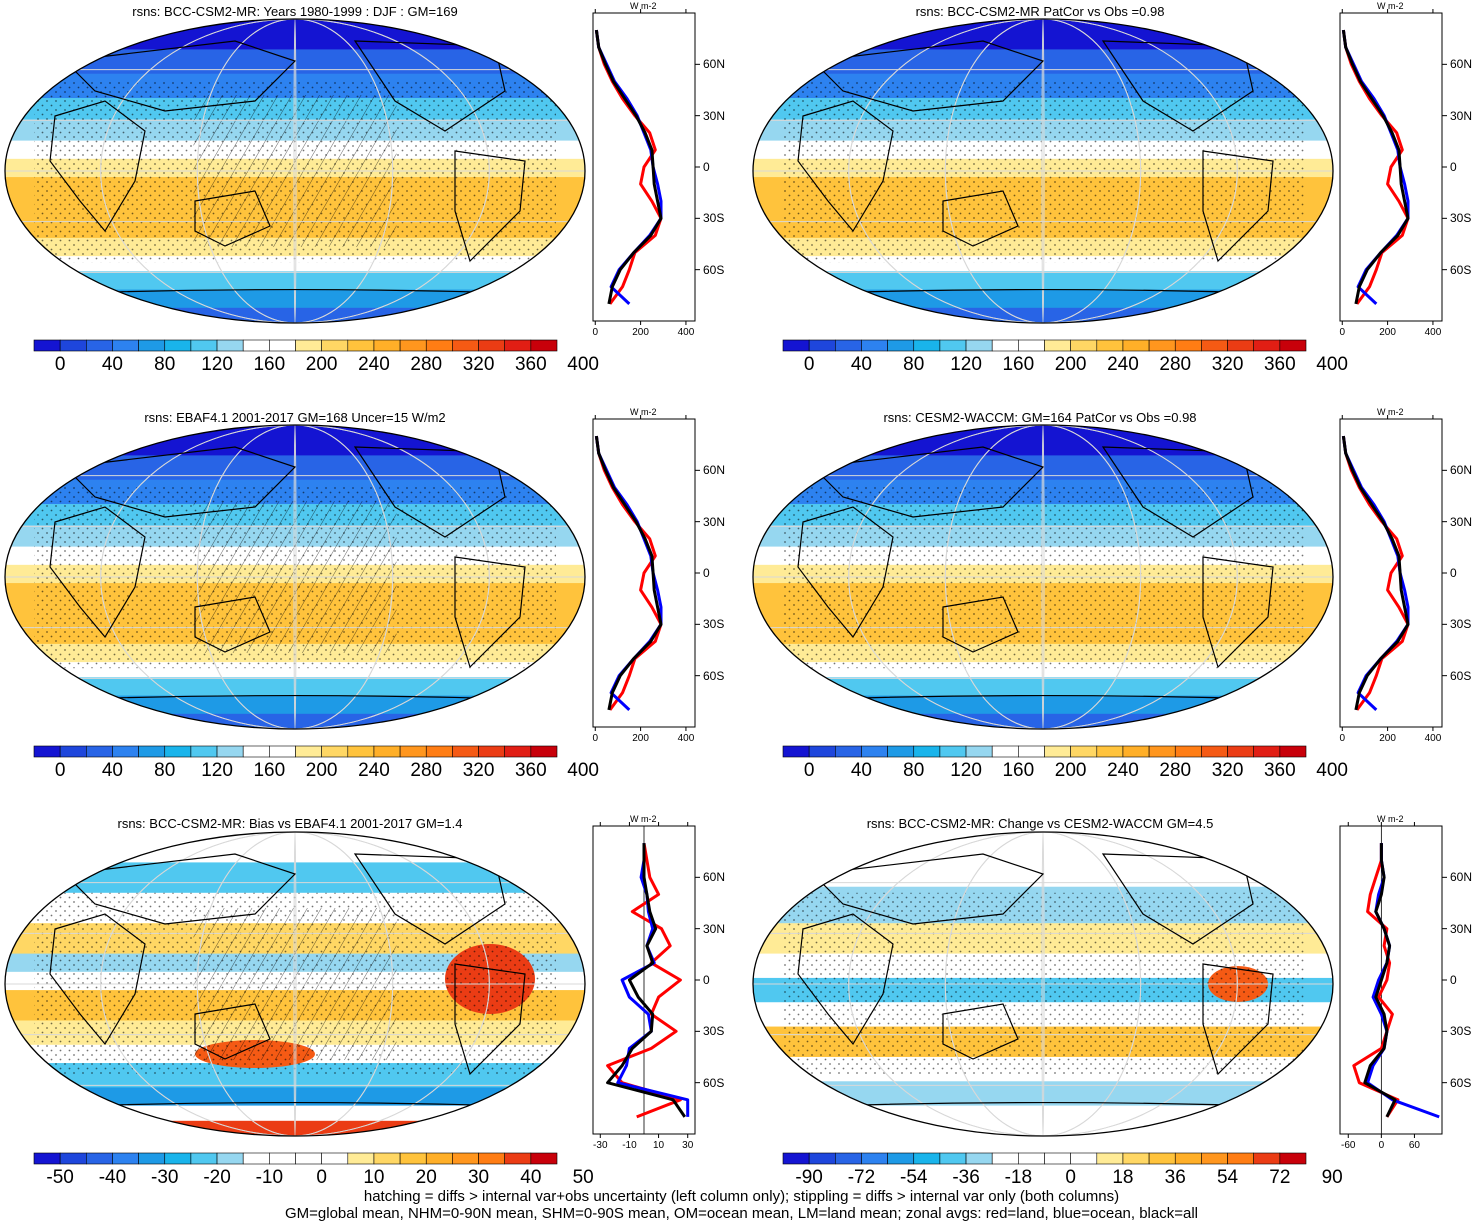 The width and height of the screenshot is (1483, 1223). Describe the element at coordinates (646, 573) in the screenshot. I see `zonal-mean-plot` at that location.